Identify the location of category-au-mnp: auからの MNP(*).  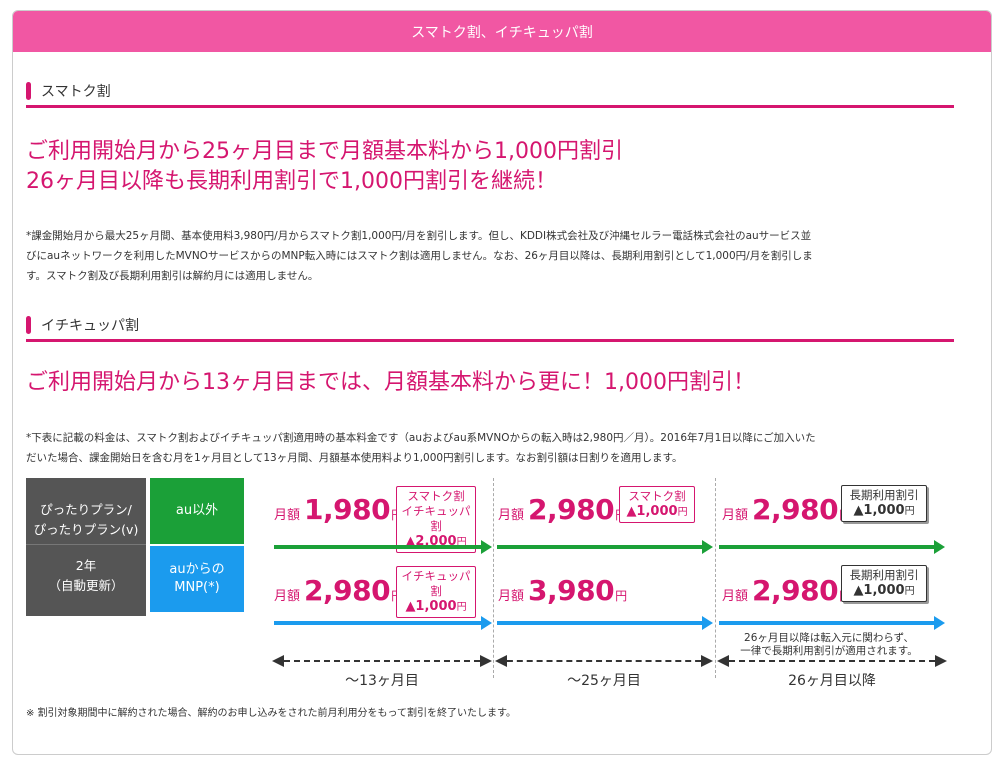
(197, 579).